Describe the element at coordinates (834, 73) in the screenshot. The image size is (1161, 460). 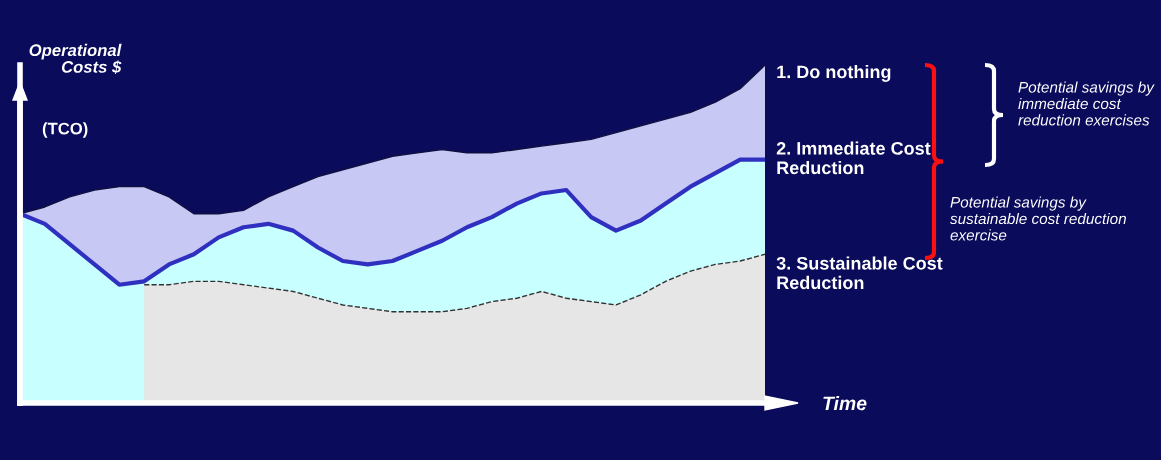
I see `series-label: 1. Do nothing` at that location.